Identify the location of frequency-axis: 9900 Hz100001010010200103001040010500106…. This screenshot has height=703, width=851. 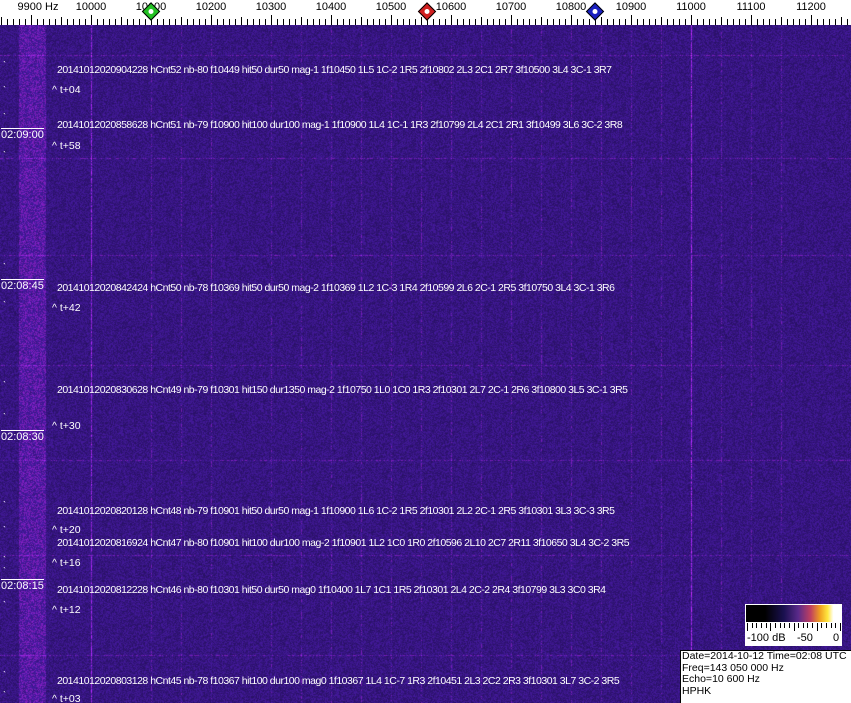
(425, 12).